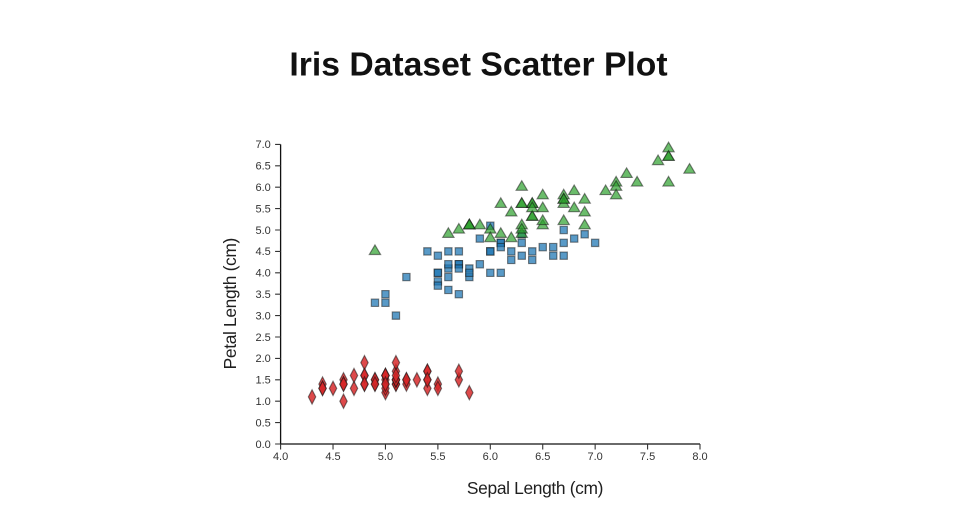 The width and height of the screenshot is (960, 505). Describe the element at coordinates (263, 402) in the screenshot. I see `svg-text: 1.0` at that location.